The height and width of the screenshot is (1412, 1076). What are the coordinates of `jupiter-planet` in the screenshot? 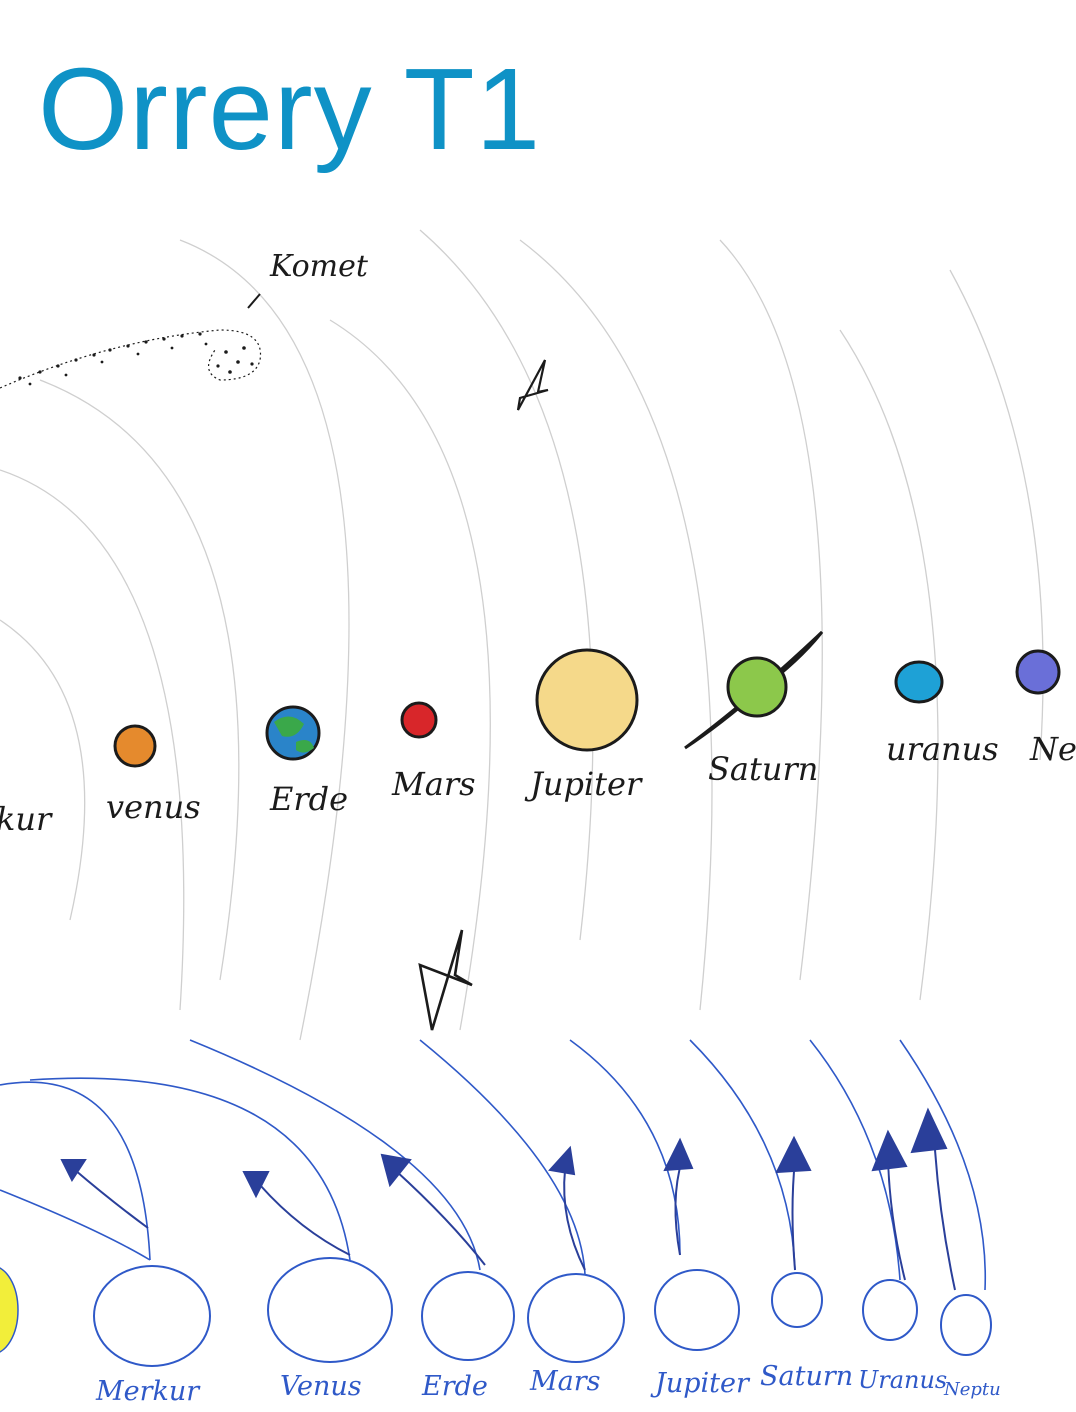 It's located at (587, 700).